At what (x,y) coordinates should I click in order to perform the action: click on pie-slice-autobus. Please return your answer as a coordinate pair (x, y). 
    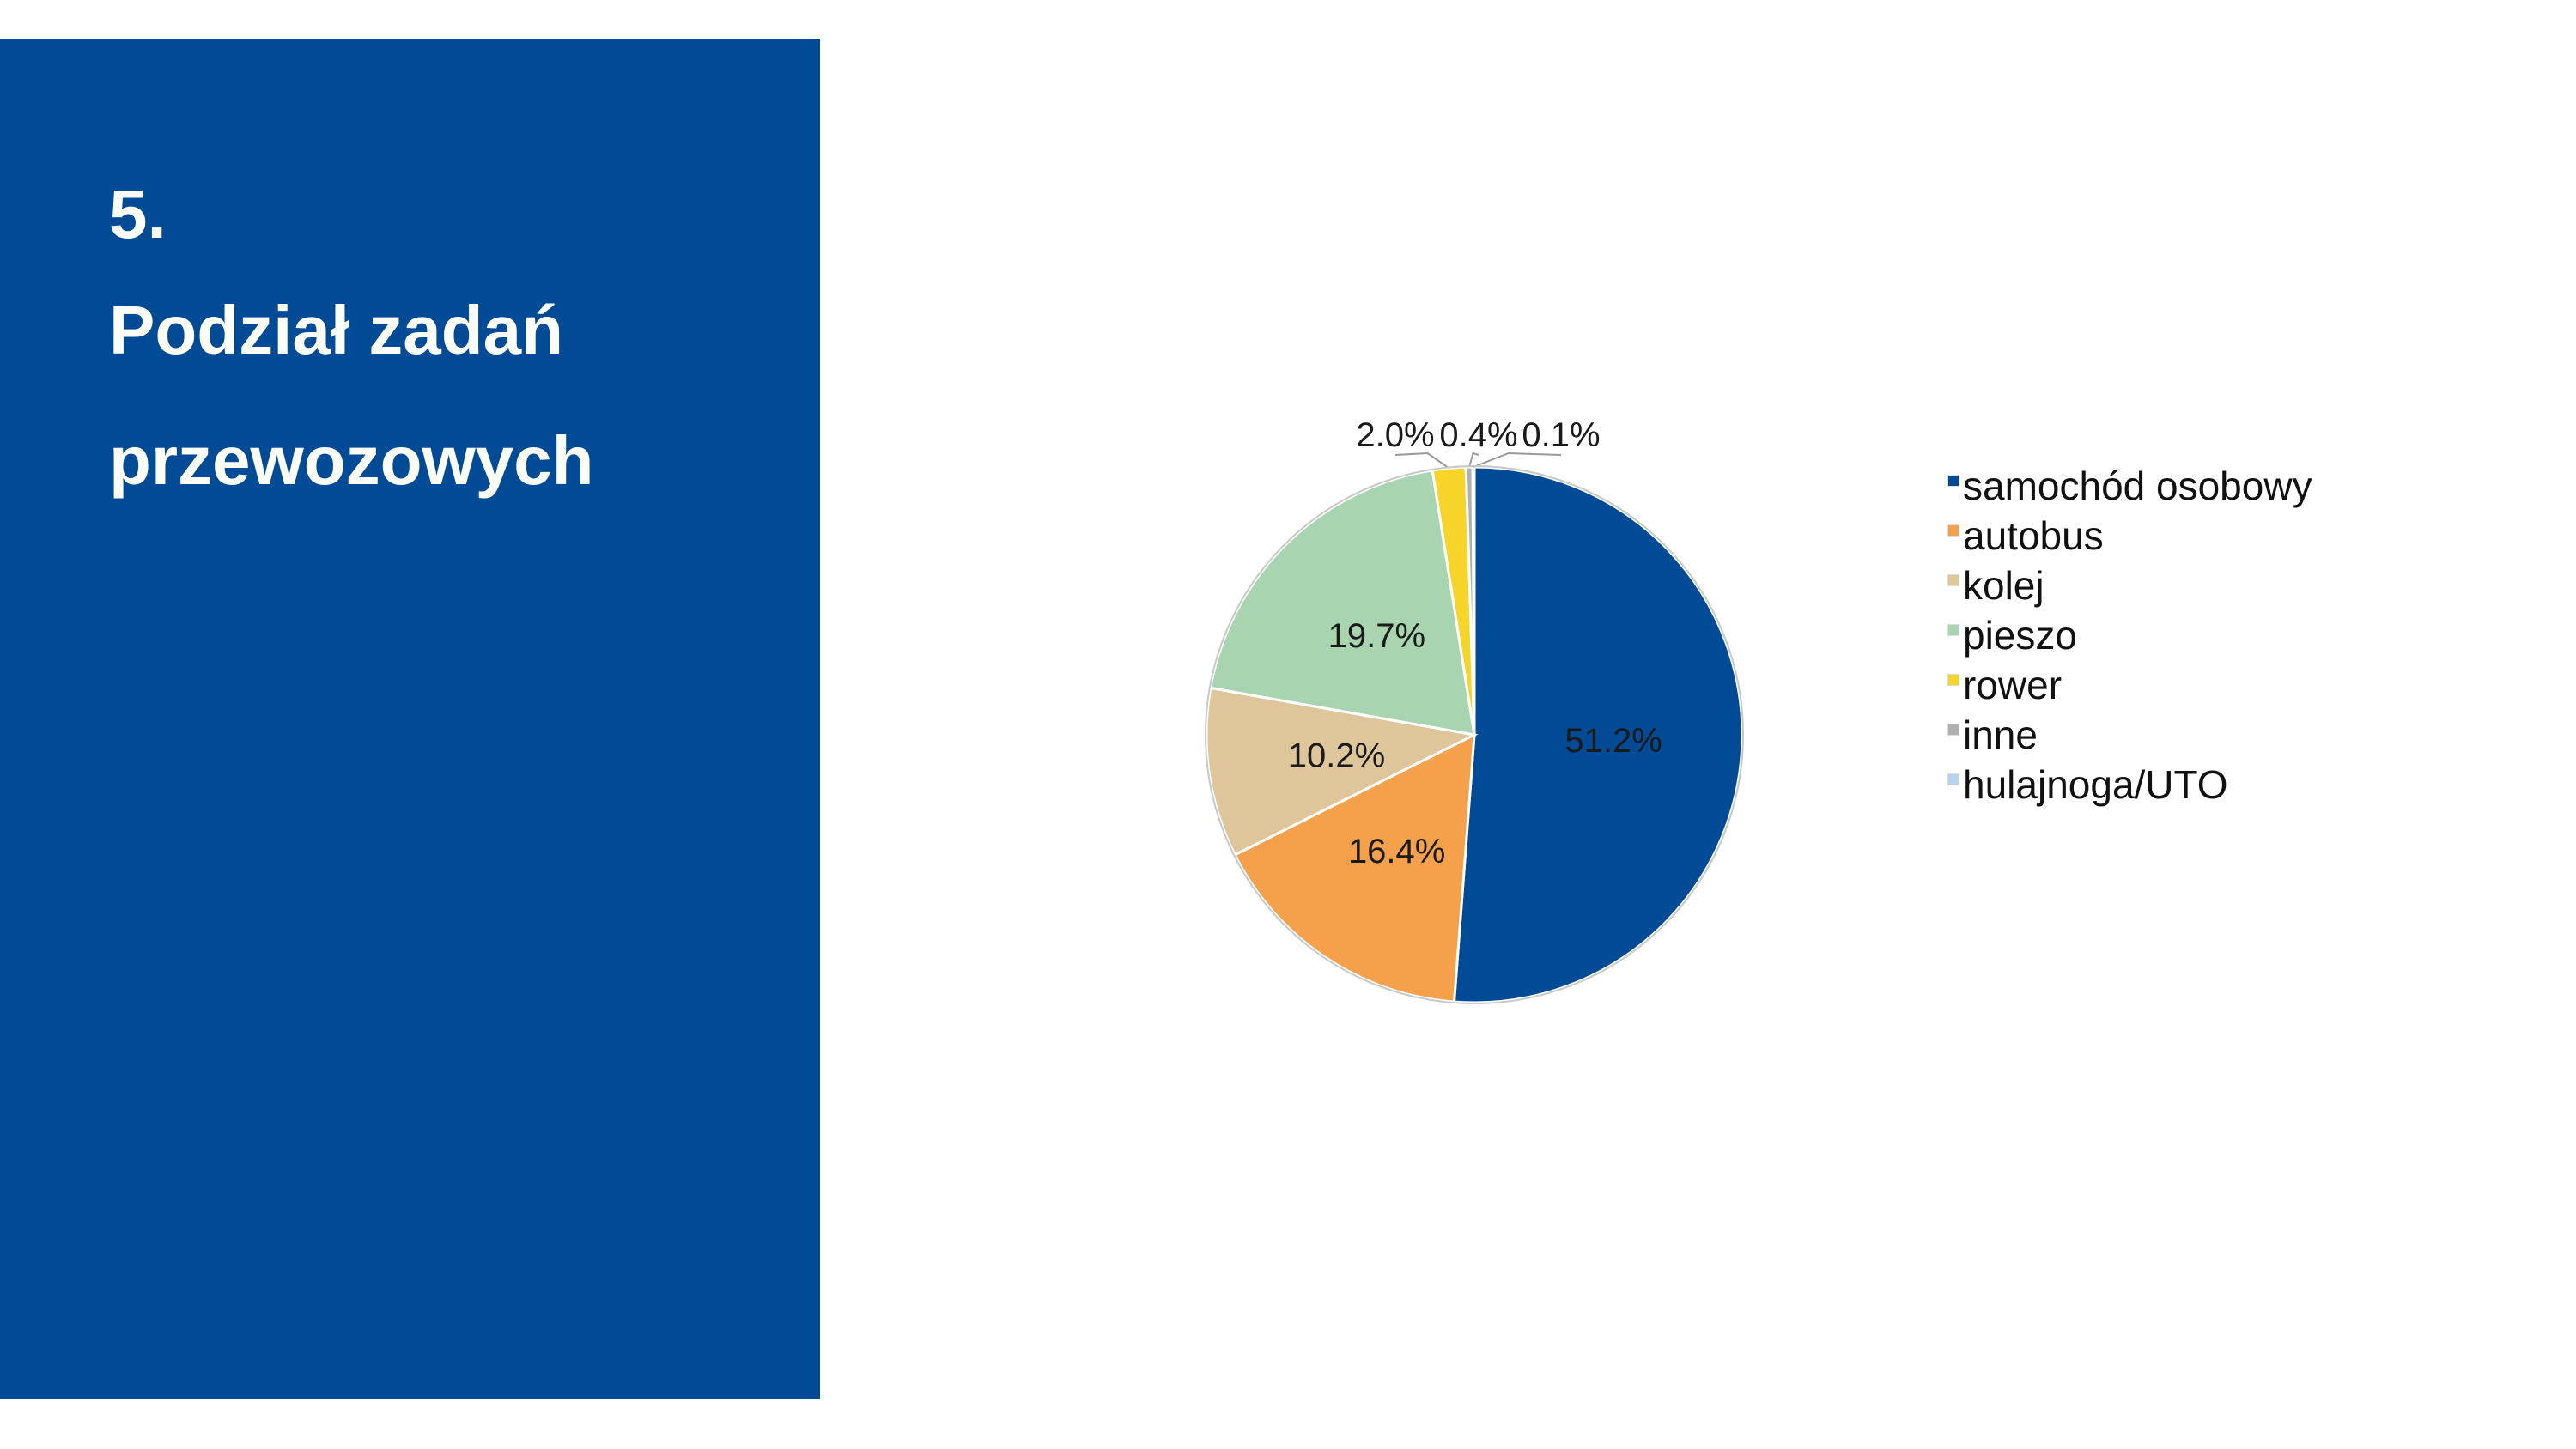
    Looking at the image, I should click on (1354, 867).